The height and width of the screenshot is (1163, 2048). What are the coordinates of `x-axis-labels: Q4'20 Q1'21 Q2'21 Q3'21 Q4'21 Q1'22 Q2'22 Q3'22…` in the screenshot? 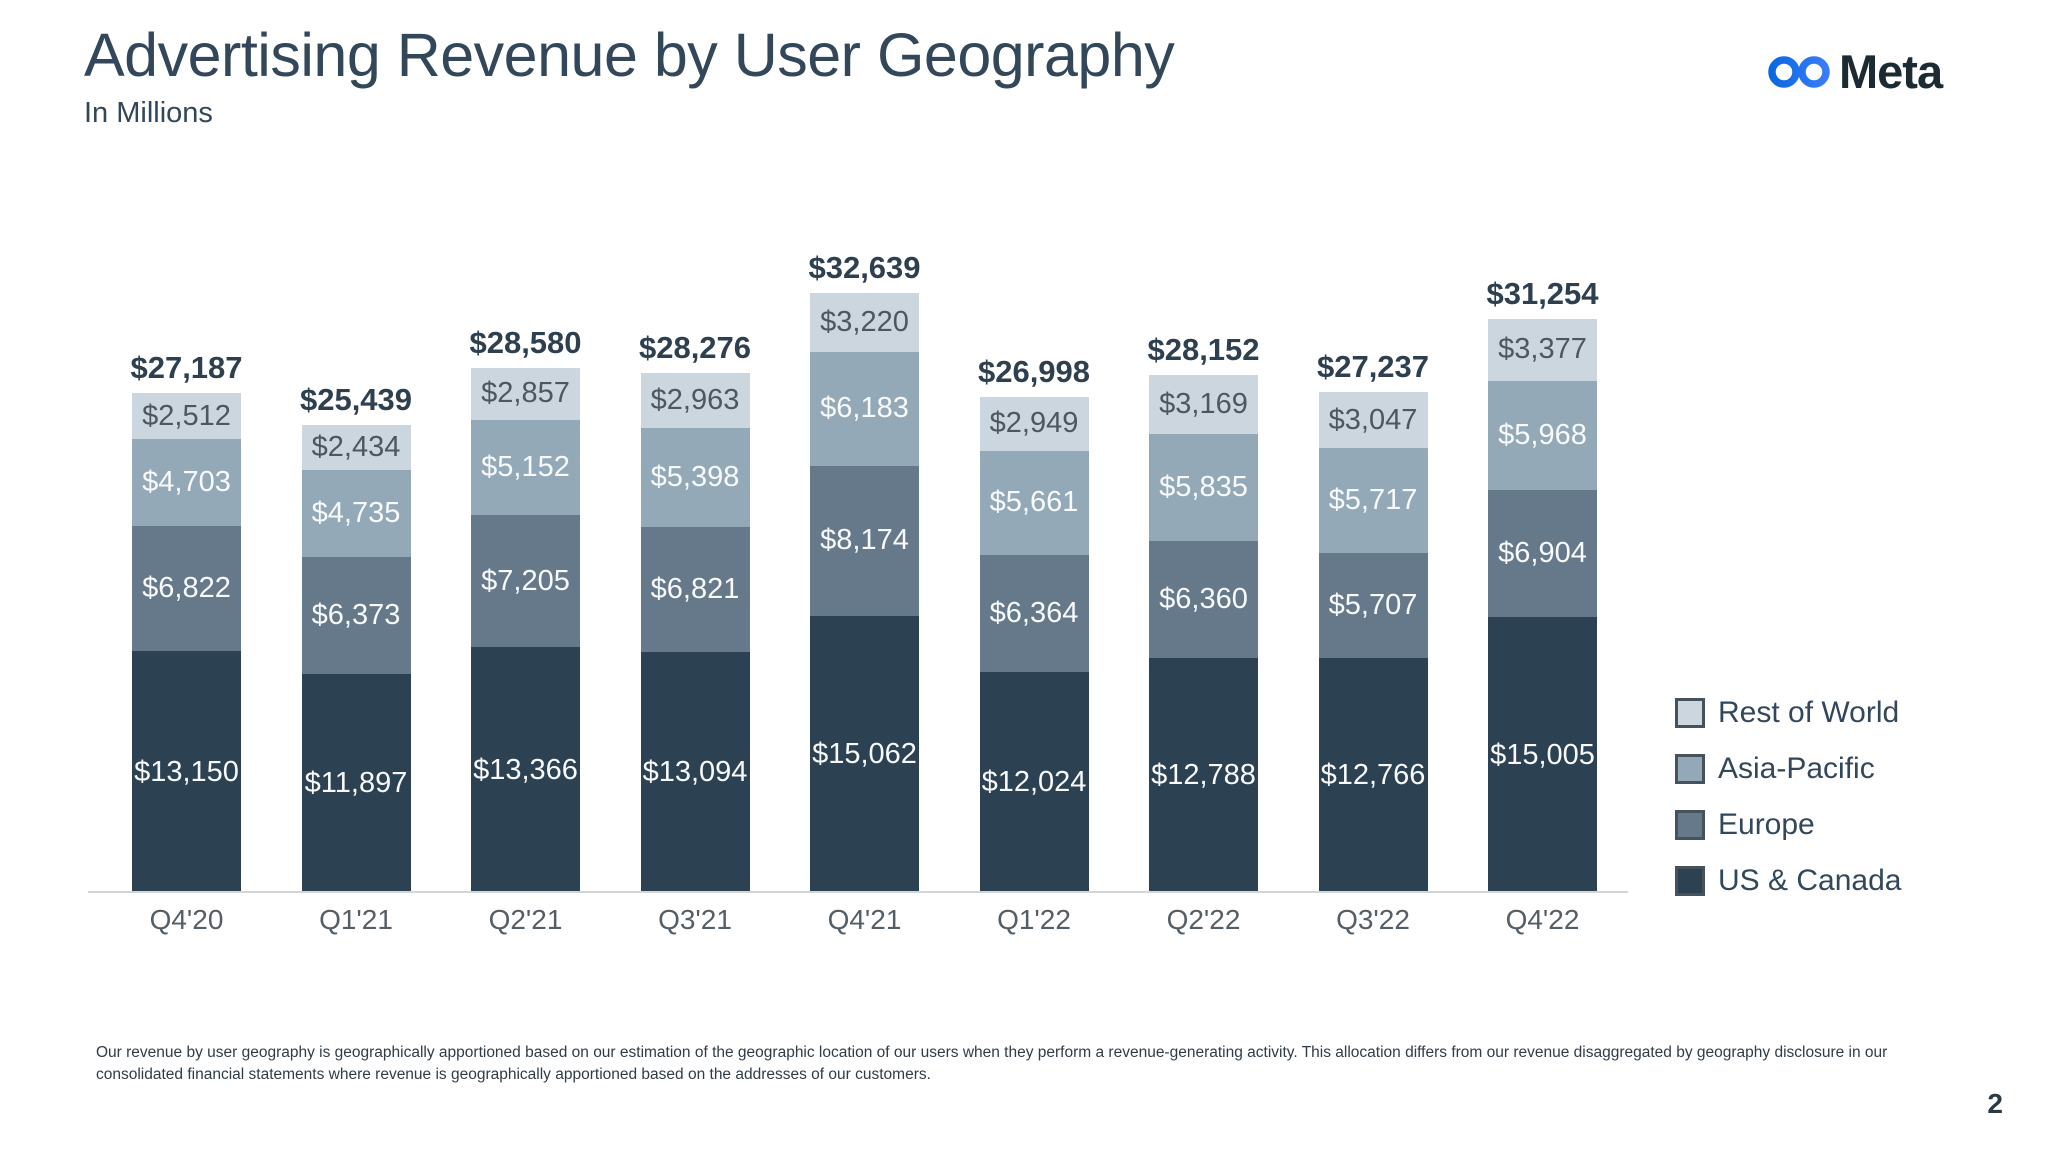 It's located at (864, 920).